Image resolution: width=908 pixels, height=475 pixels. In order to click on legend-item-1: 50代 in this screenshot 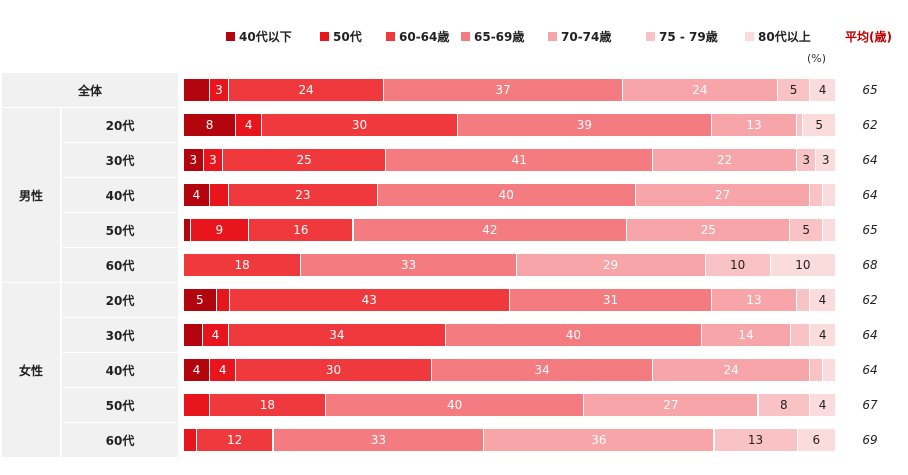, I will do `click(341, 36)`.